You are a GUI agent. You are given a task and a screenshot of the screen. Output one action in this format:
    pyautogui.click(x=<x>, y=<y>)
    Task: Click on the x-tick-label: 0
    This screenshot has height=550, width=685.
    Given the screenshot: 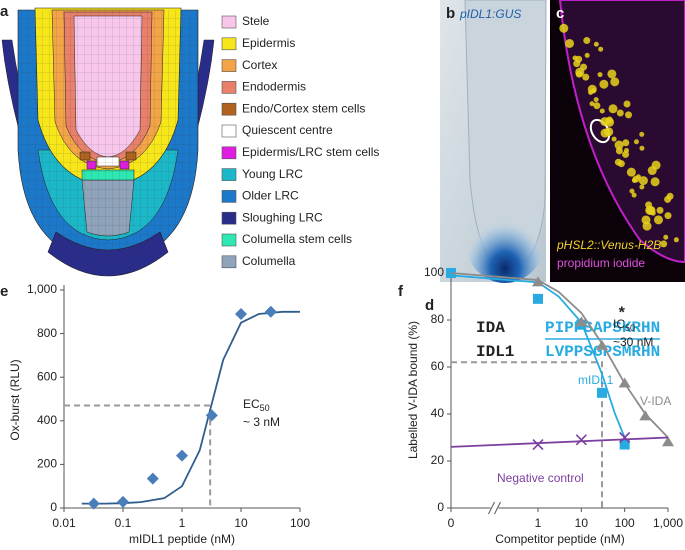 What is the action you would take?
    pyautogui.click(x=451, y=523)
    